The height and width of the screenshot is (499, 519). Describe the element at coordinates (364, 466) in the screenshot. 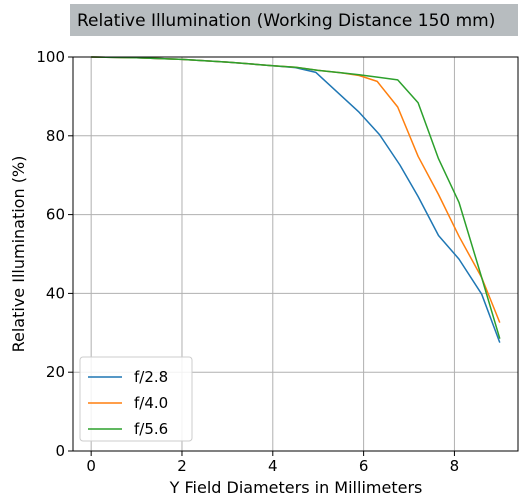

I see `x-tick-label: 6` at that location.